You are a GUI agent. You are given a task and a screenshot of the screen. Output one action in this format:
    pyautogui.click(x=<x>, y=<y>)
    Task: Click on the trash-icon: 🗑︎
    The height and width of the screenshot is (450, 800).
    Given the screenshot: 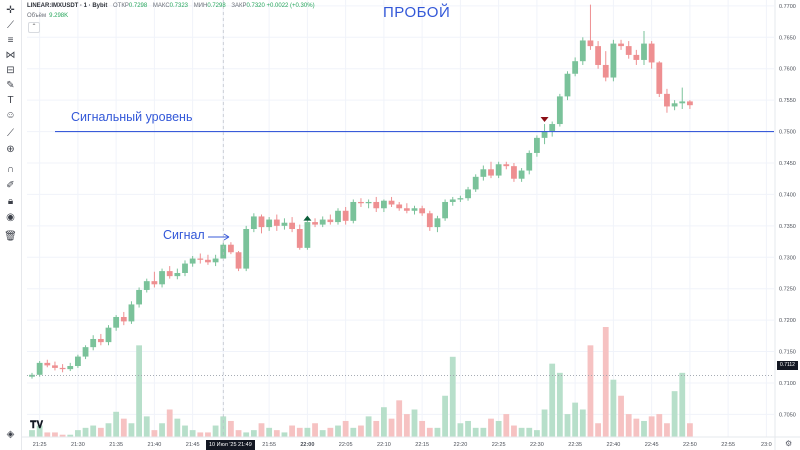 What is the action you would take?
    pyautogui.click(x=10, y=236)
    